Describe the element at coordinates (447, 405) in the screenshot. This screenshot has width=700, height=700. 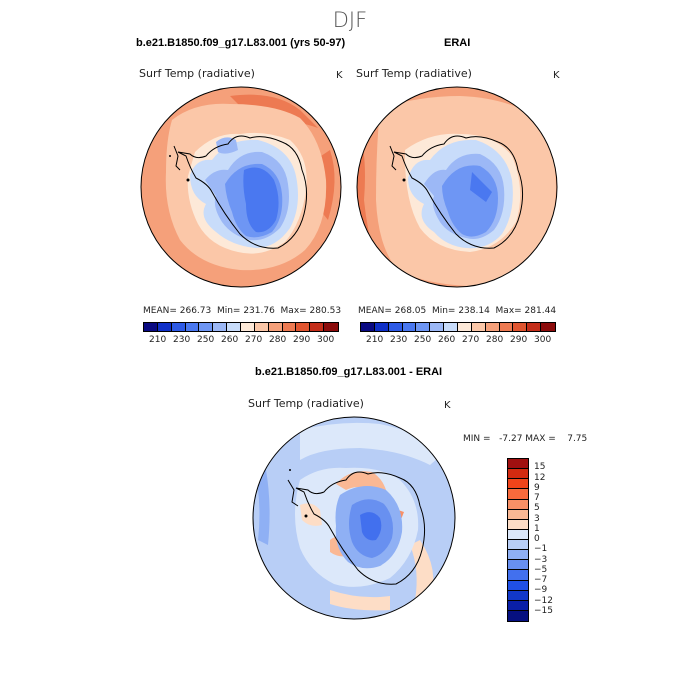
I see `diff-units-label: K` at that location.